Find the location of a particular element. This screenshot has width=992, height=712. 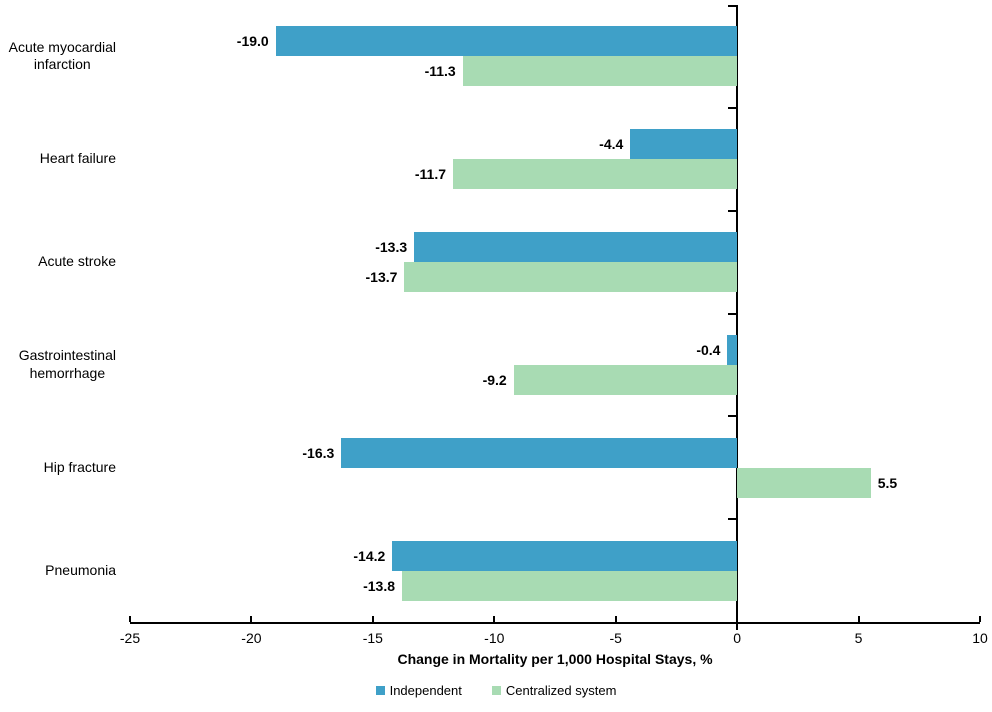

category-label: Acute stroke is located at coordinates (77, 261).